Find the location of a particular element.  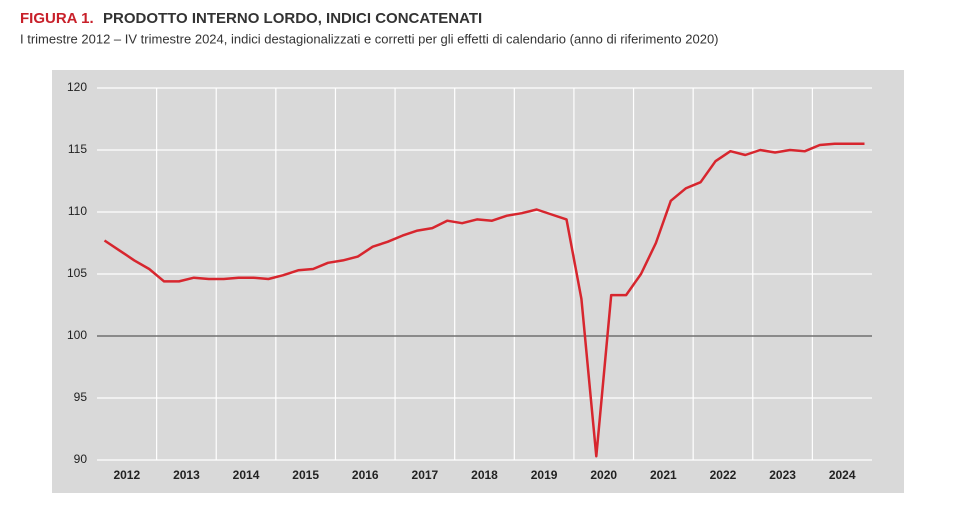

y-tick-label: 120 is located at coordinates (77, 87).